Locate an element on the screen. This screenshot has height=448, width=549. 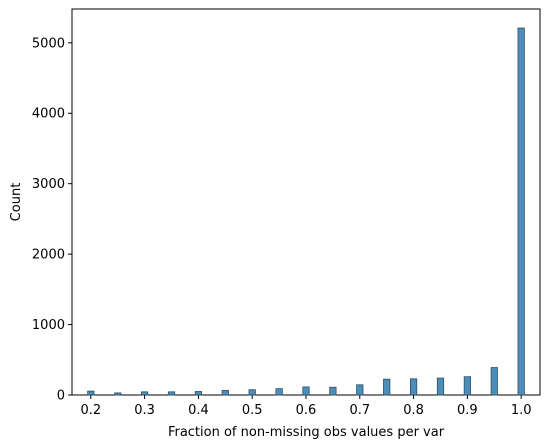
y-tick-label: 1000 is located at coordinates (48, 325).